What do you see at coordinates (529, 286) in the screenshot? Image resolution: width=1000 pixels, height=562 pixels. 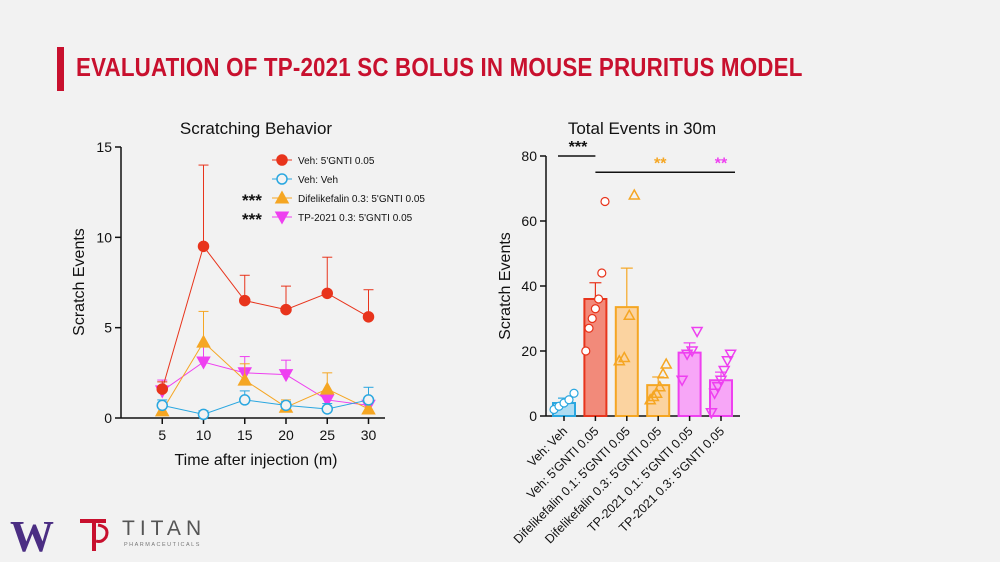 I see `bar-chart-ytick-label: 40` at bounding box center [529, 286].